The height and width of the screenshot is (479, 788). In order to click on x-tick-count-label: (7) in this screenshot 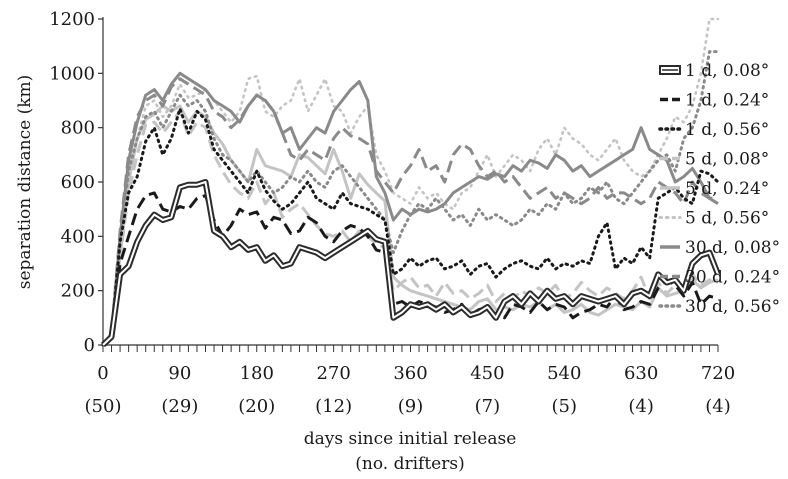, I will do `click(488, 406)`.